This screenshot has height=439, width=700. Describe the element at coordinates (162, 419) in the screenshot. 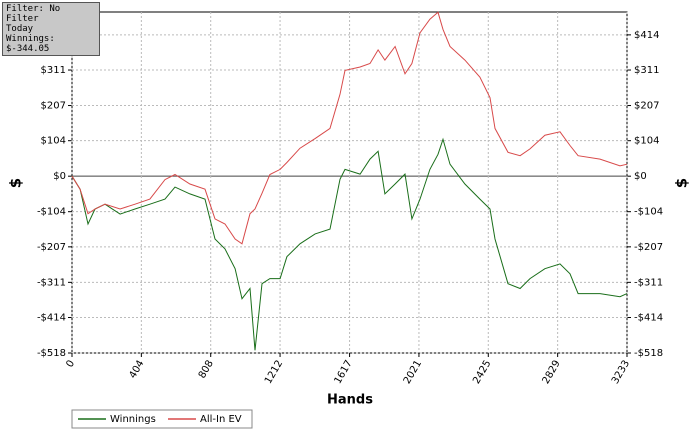

I see `legend-box` at that location.